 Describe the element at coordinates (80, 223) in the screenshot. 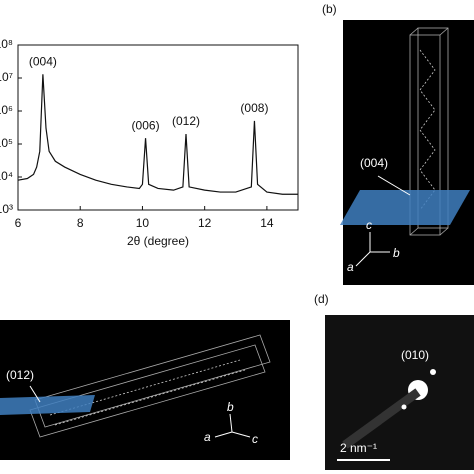

I see `x-tick-label: 8` at that location.